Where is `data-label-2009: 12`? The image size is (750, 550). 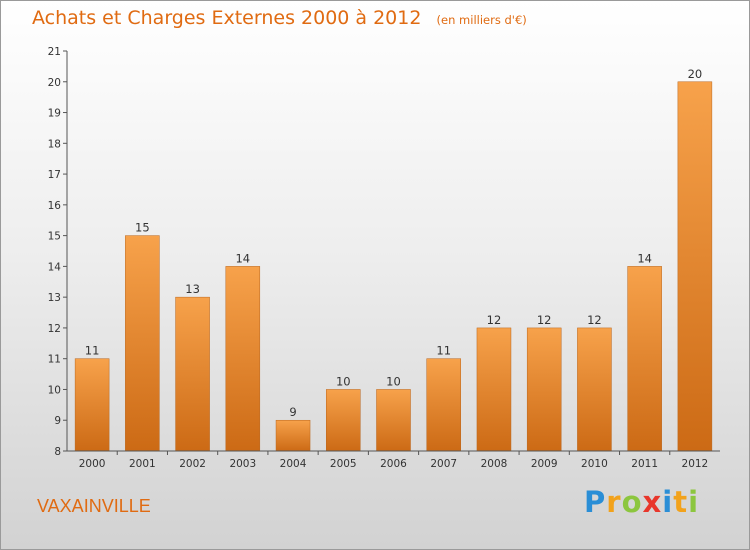 data-label-2009: 12 is located at coordinates (544, 320).